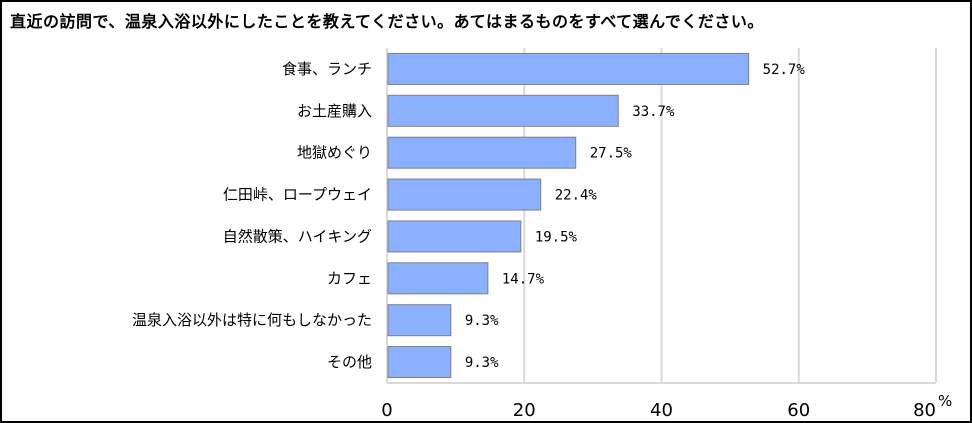 The width and height of the screenshot is (972, 423). What do you see at coordinates (611, 154) in the screenshot?
I see `data-label: 27.5%` at bounding box center [611, 154].